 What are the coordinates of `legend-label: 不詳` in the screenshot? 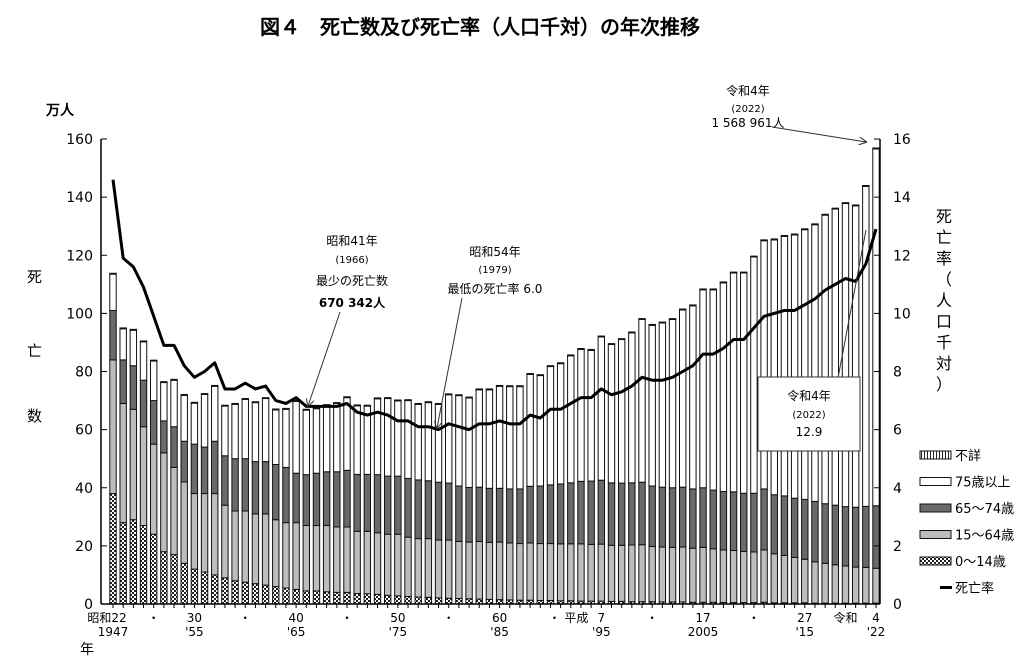 It's located at (968, 456).